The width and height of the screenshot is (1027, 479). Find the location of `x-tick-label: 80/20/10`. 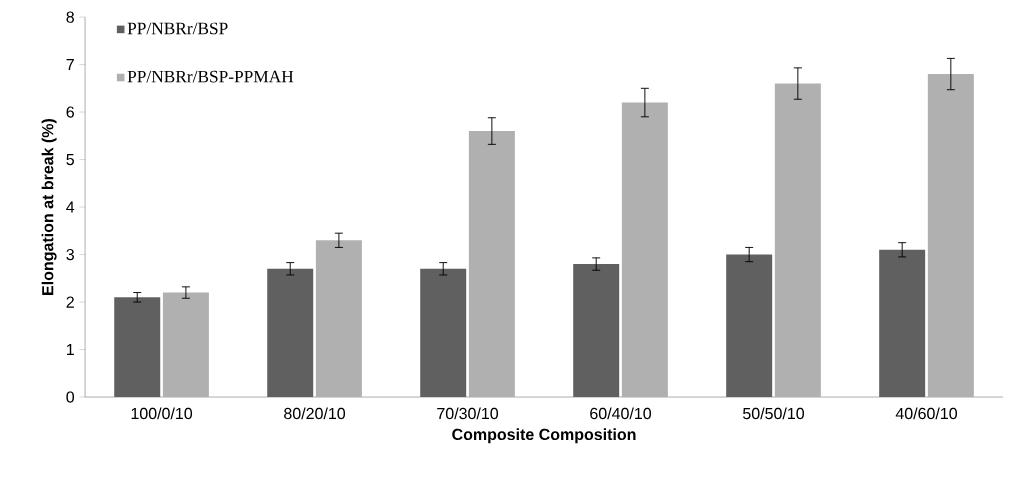

x-tick-label: 80/20/10 is located at coordinates (315, 413).